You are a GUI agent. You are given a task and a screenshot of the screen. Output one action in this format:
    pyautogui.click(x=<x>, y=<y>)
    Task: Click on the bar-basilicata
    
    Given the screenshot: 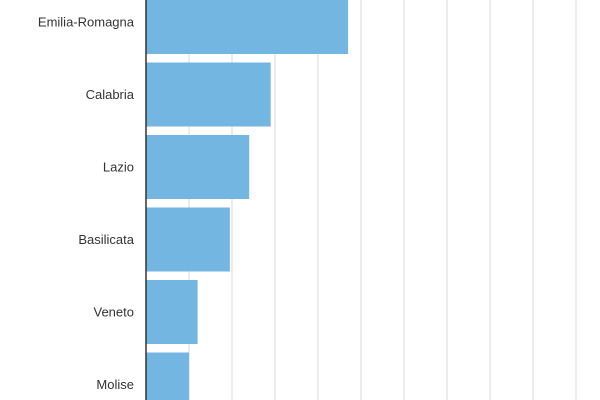 What is the action you would take?
    pyautogui.click(x=188, y=239)
    